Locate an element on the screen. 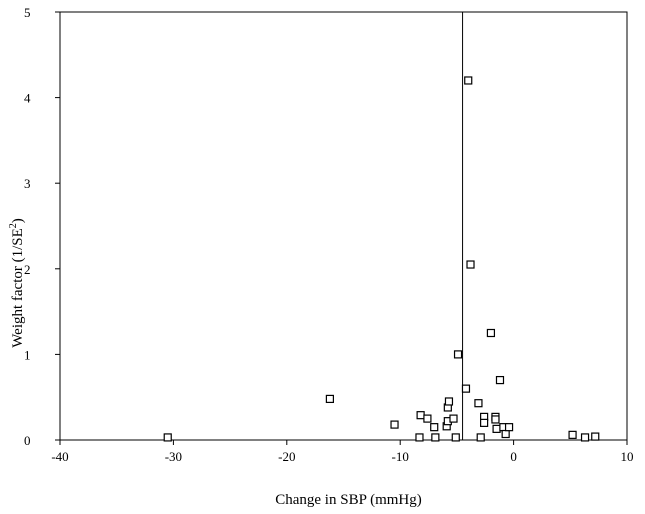 This screenshot has height=514, width=645. x-tick-label: -10 is located at coordinates (400, 456).